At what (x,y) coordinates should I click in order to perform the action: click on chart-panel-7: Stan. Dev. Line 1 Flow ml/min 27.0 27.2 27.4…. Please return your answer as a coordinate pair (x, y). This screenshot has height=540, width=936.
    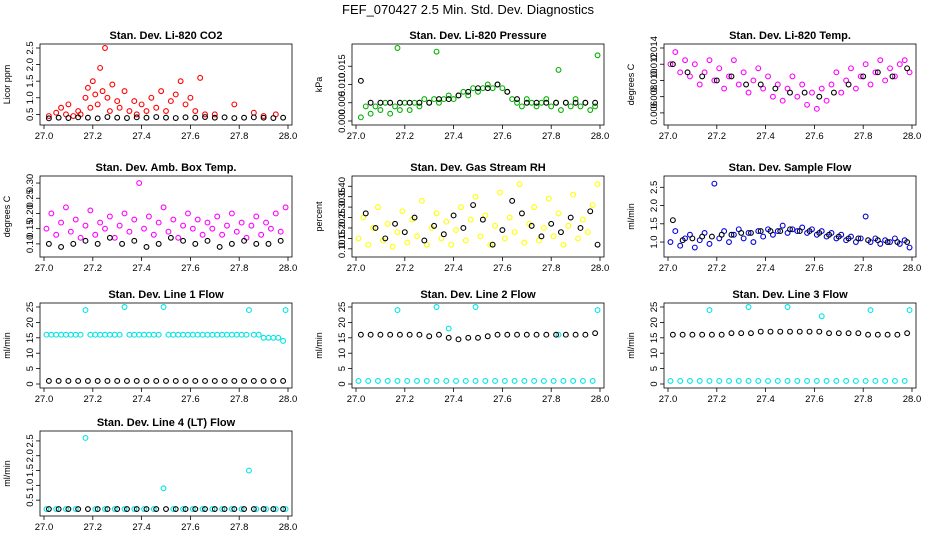
    Looking at the image, I should click on (149, 347).